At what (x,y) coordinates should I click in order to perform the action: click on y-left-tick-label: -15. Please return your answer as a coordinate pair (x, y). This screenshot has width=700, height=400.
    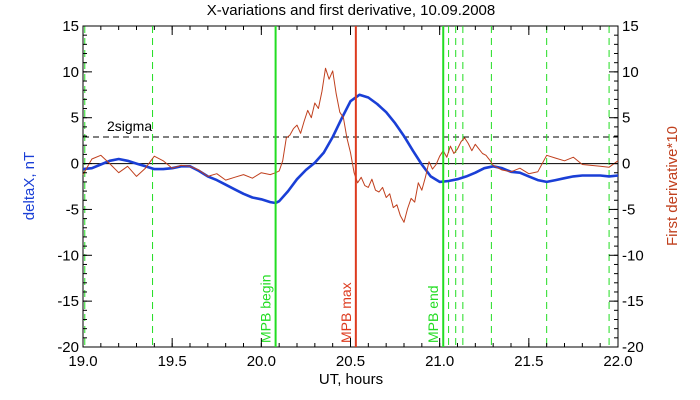
    Looking at the image, I should click on (68, 301).